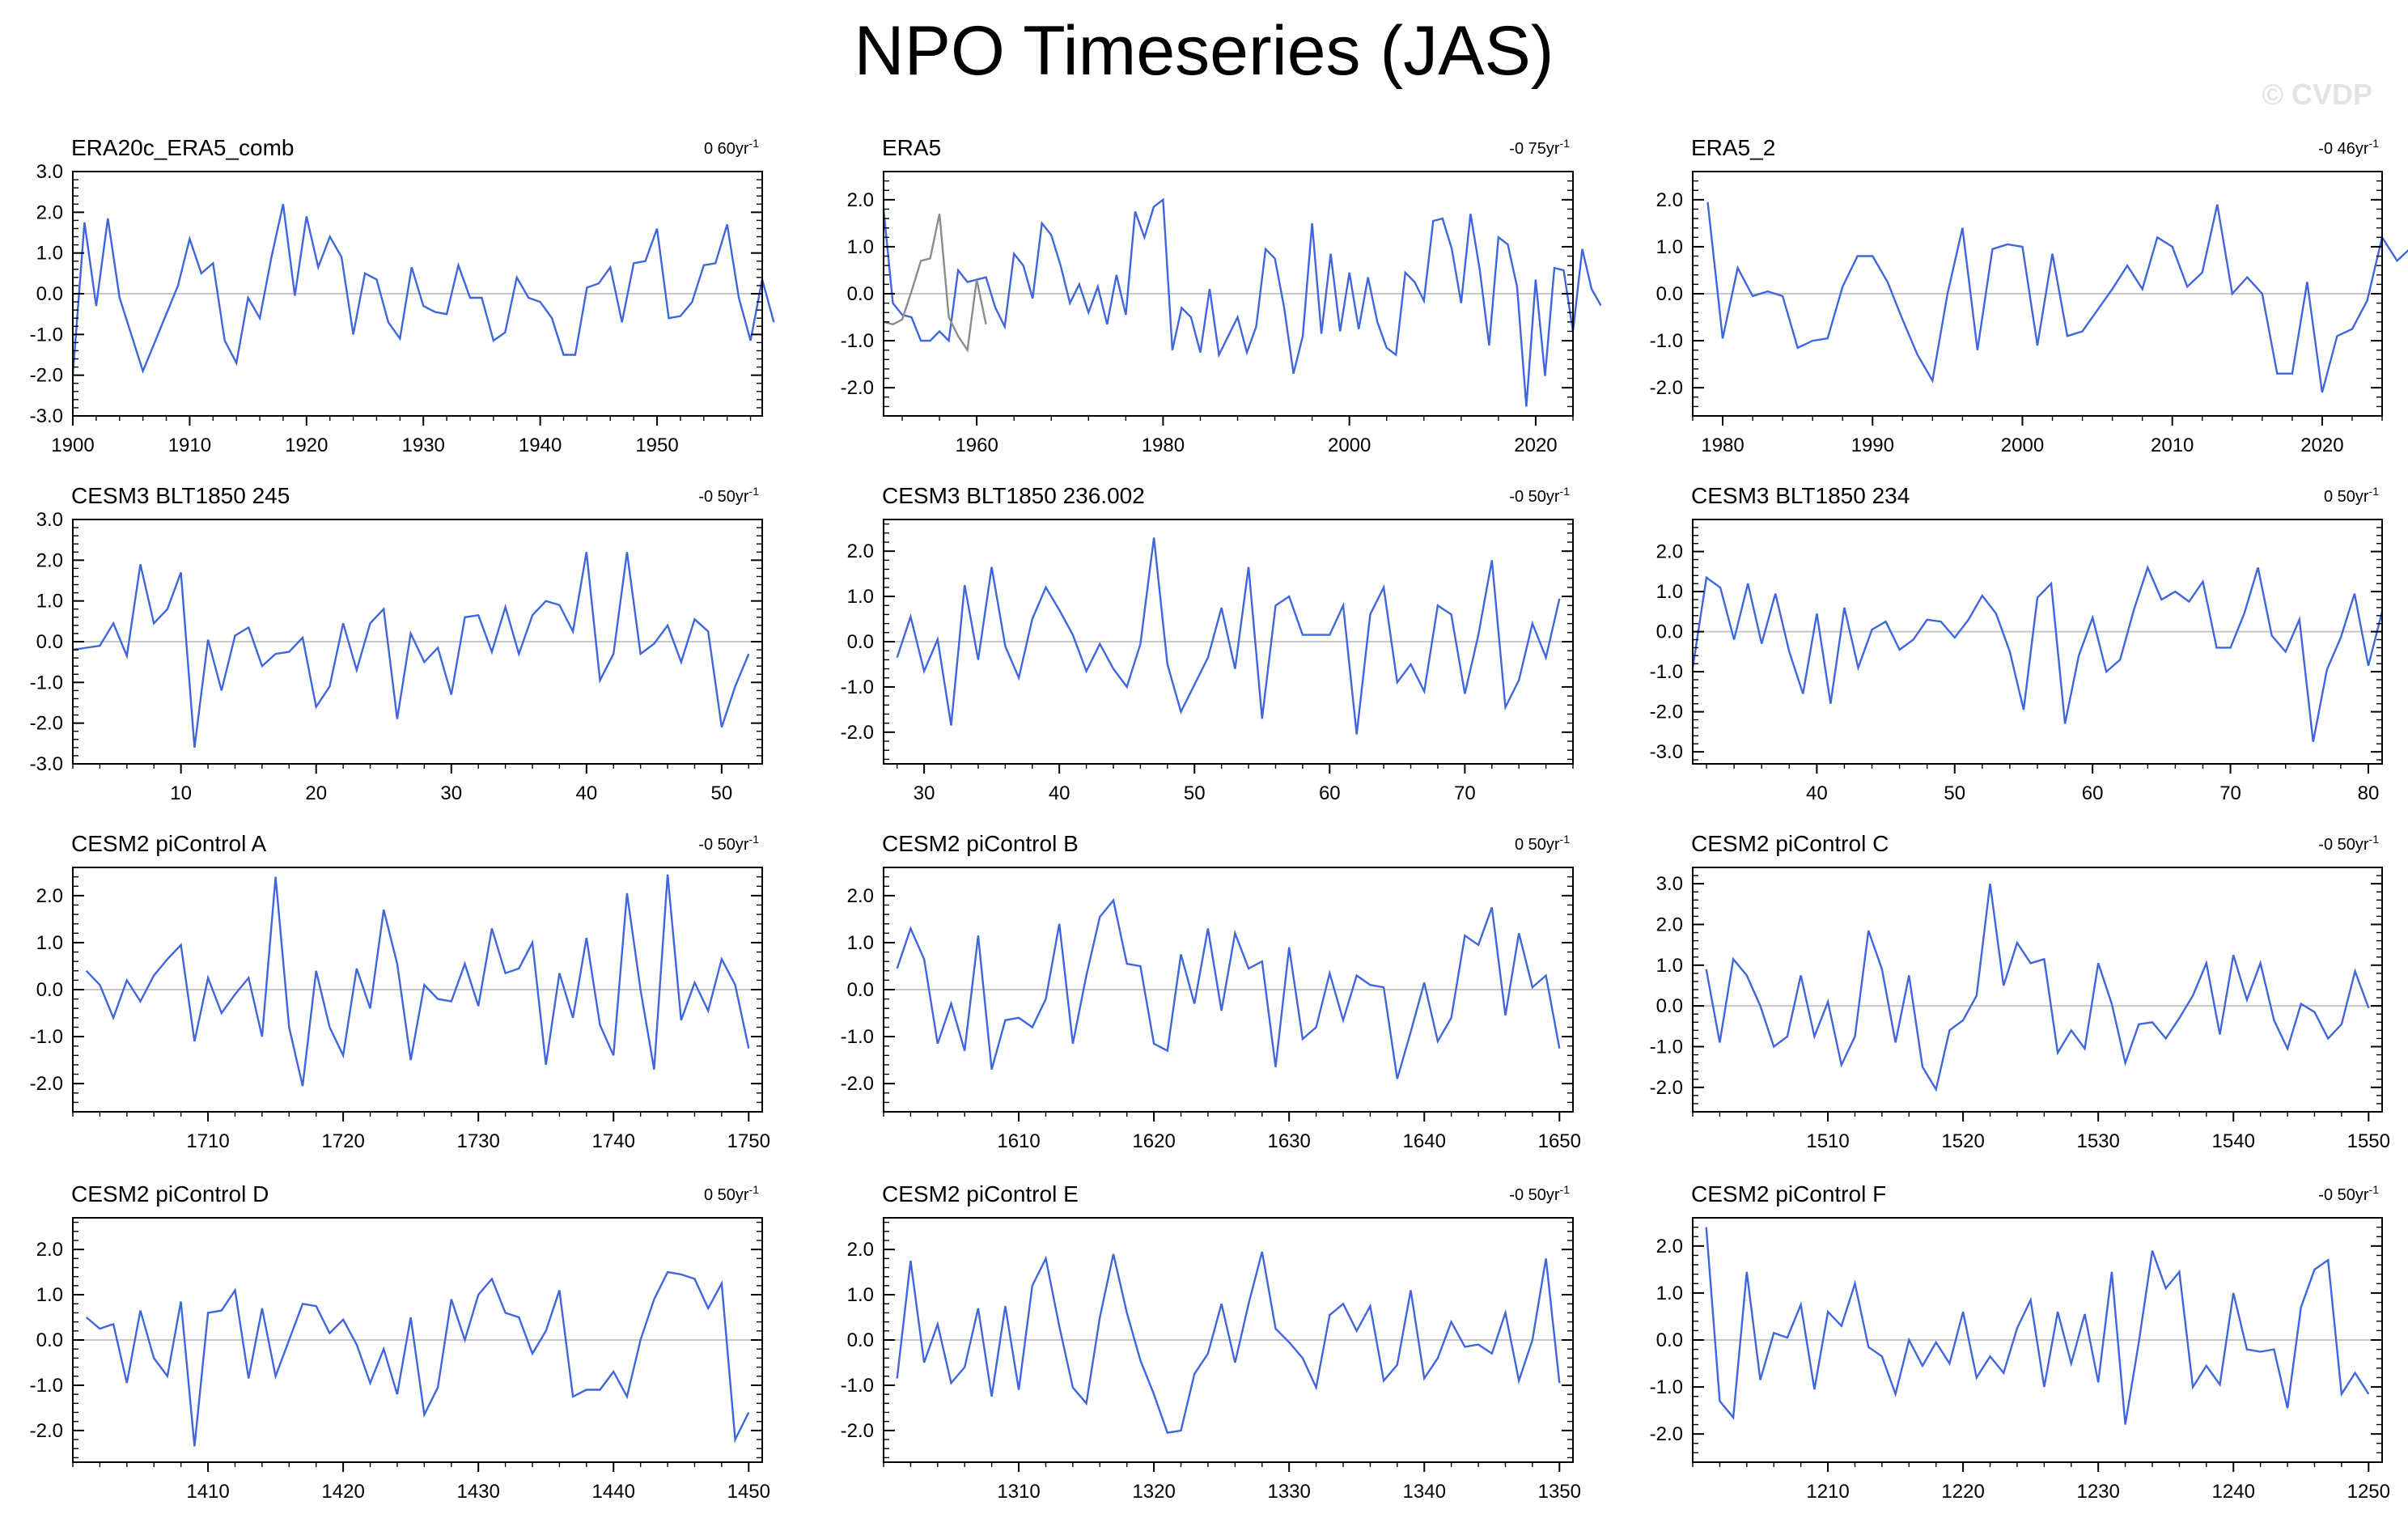 This screenshot has width=2408, height=1535. I want to click on x-tick-label: 70, so click(2230, 793).